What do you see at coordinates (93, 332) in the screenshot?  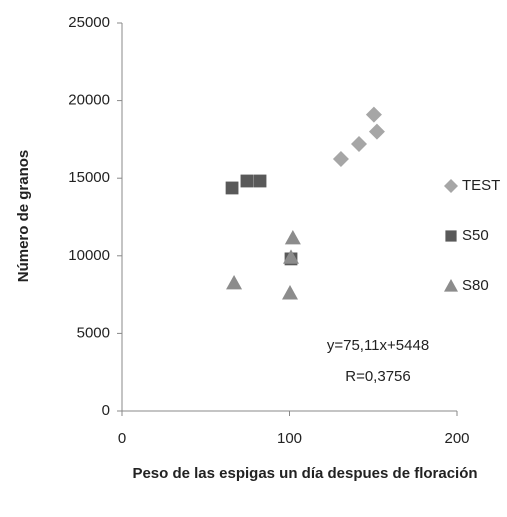 I see `y-tick-label: 5000` at bounding box center [93, 332].